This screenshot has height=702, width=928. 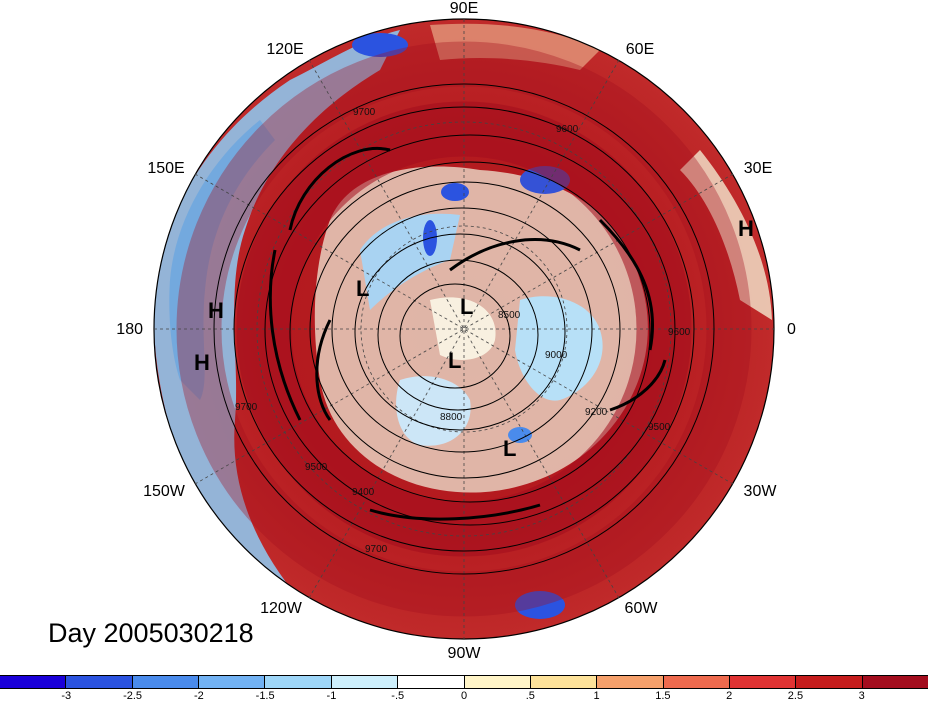 What do you see at coordinates (642, 608) in the screenshot?
I see `lon-label-lower-right: 60W` at bounding box center [642, 608].